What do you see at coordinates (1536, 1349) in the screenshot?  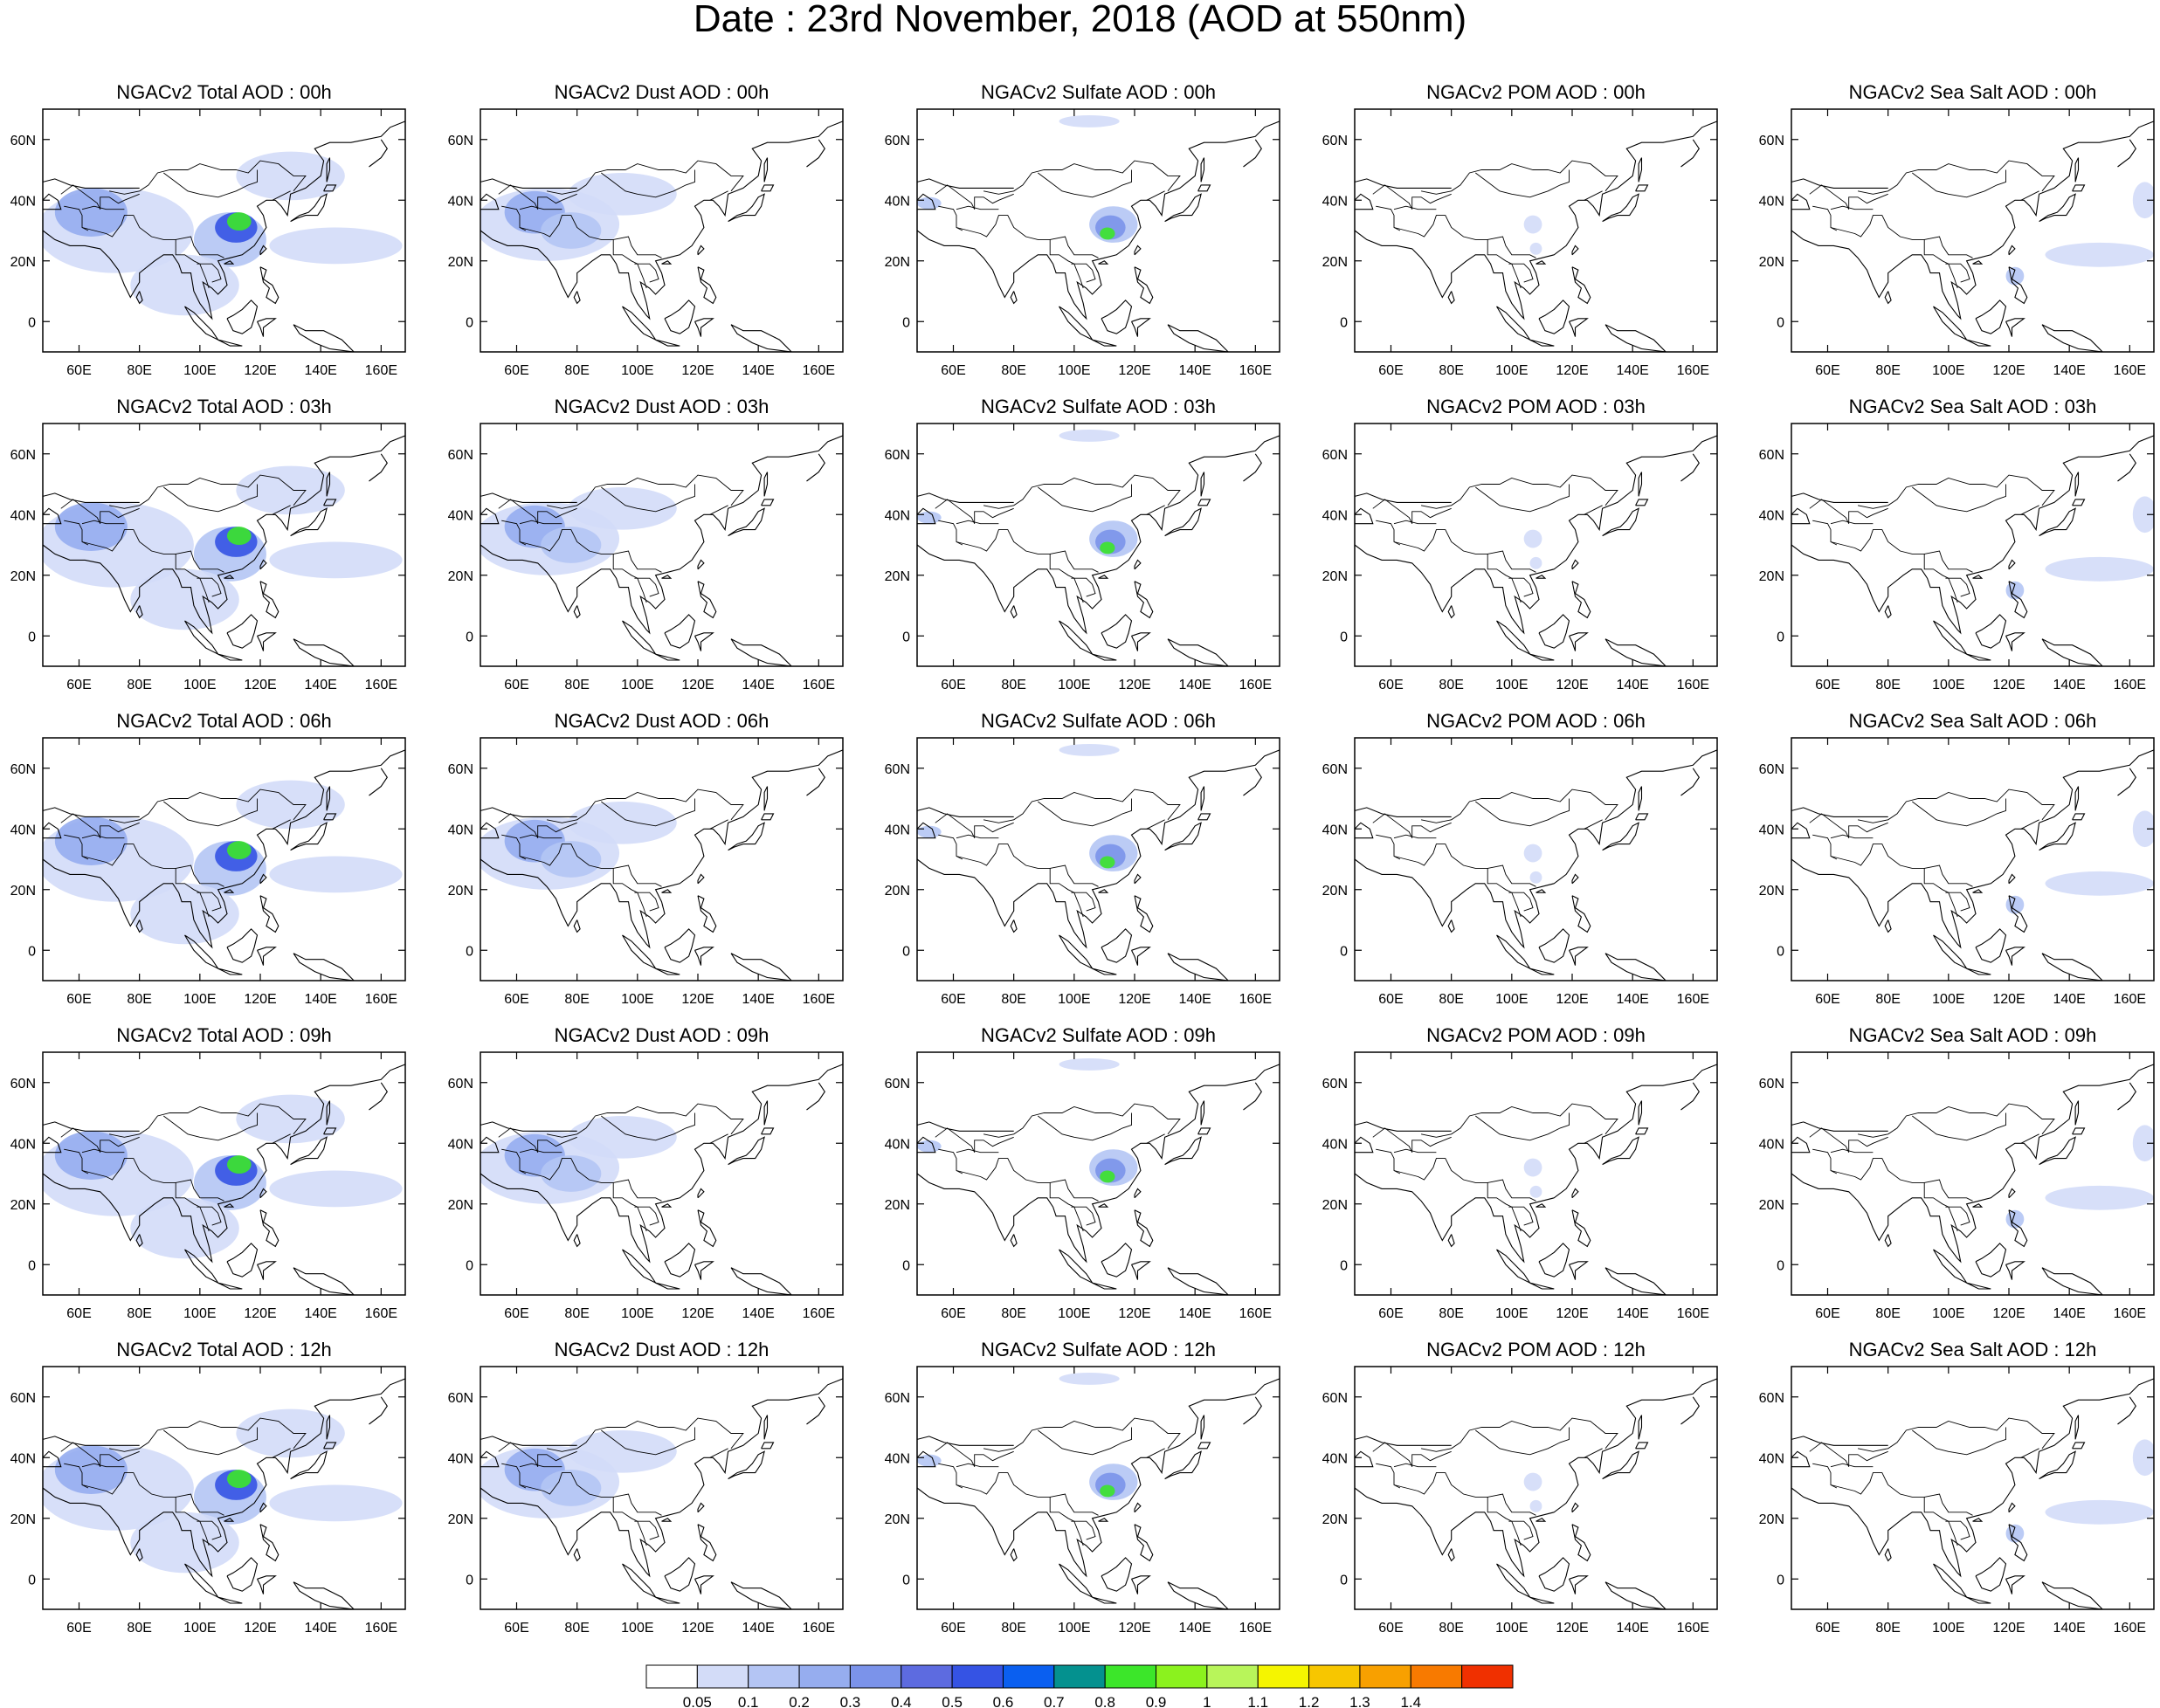 I see `panel-title: NGACv2 POM AOD : 12h` at bounding box center [1536, 1349].